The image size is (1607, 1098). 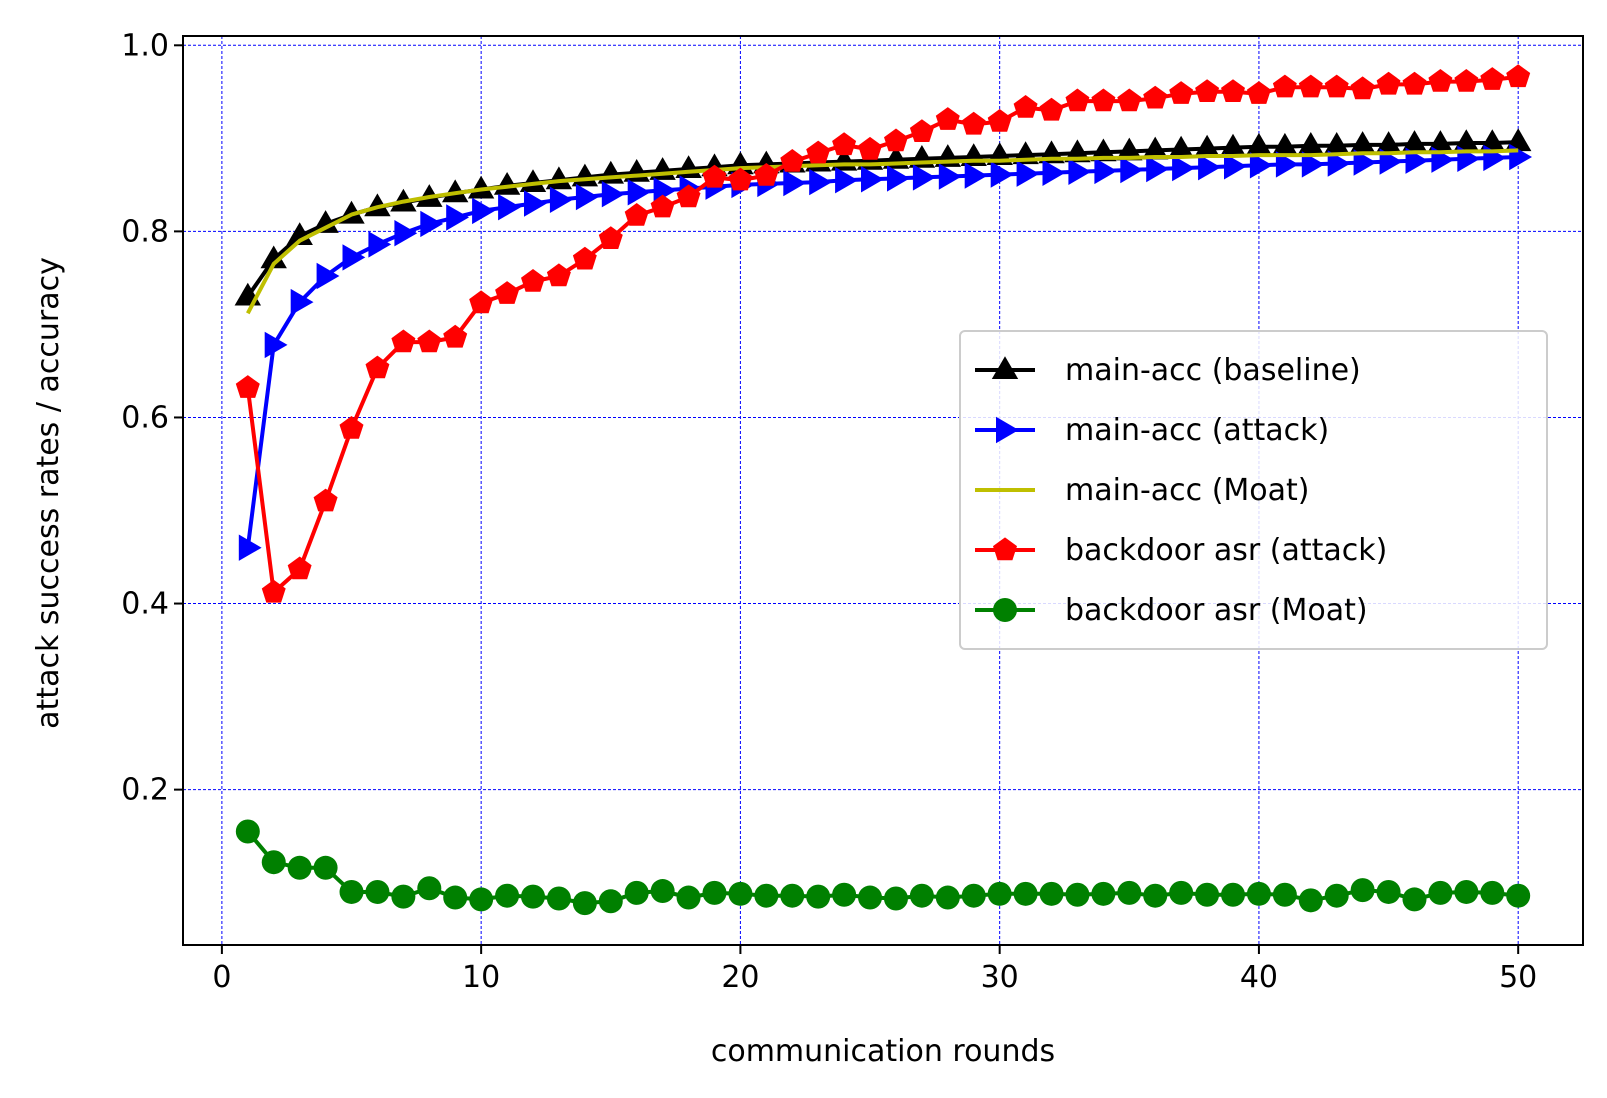 What do you see at coordinates (145, 604) in the screenshot?
I see `y-tick-label: 0.4` at bounding box center [145, 604].